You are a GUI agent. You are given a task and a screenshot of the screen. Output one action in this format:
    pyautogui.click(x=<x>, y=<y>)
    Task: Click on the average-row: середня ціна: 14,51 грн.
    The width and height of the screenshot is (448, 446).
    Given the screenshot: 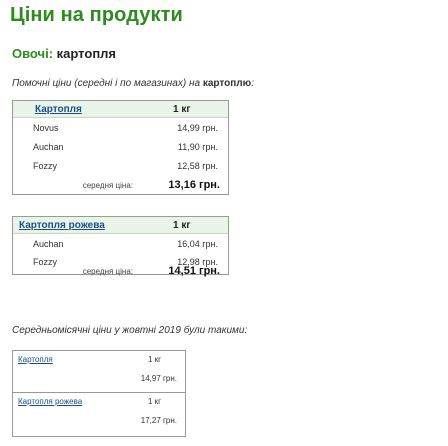 What is the action you would take?
    pyautogui.click(x=120, y=271)
    